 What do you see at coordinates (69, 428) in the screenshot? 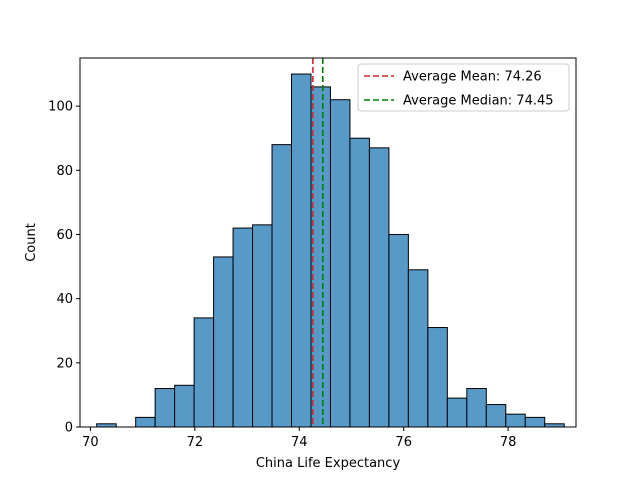
I see `y-tick-label: 0` at bounding box center [69, 428].